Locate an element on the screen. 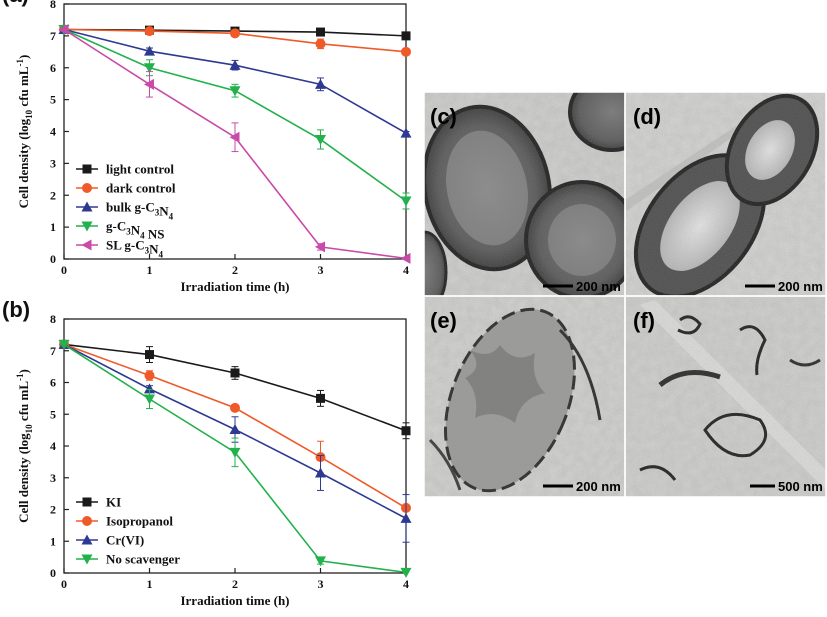  tem-frame is located at coordinates (725, 396).